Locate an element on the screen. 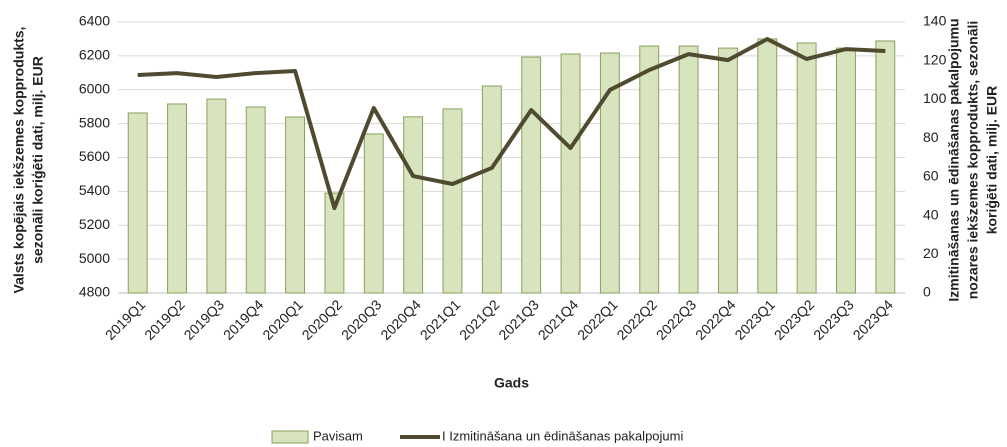 The image size is (1007, 447). y2-tick-label: 60 is located at coordinates (931, 176).